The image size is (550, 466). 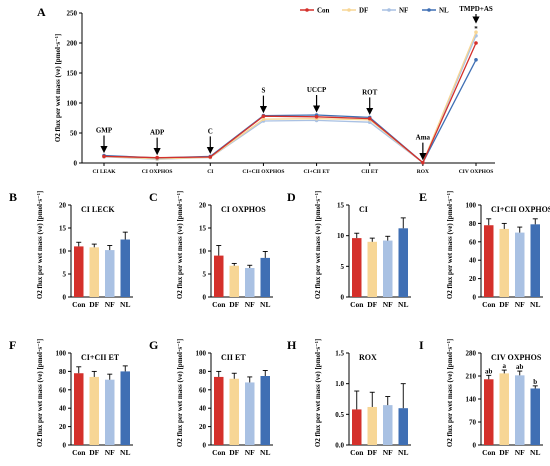 What do you see at coordinates (233, 357) in the screenshot?
I see `panel-g-title: CII ET` at bounding box center [233, 357].